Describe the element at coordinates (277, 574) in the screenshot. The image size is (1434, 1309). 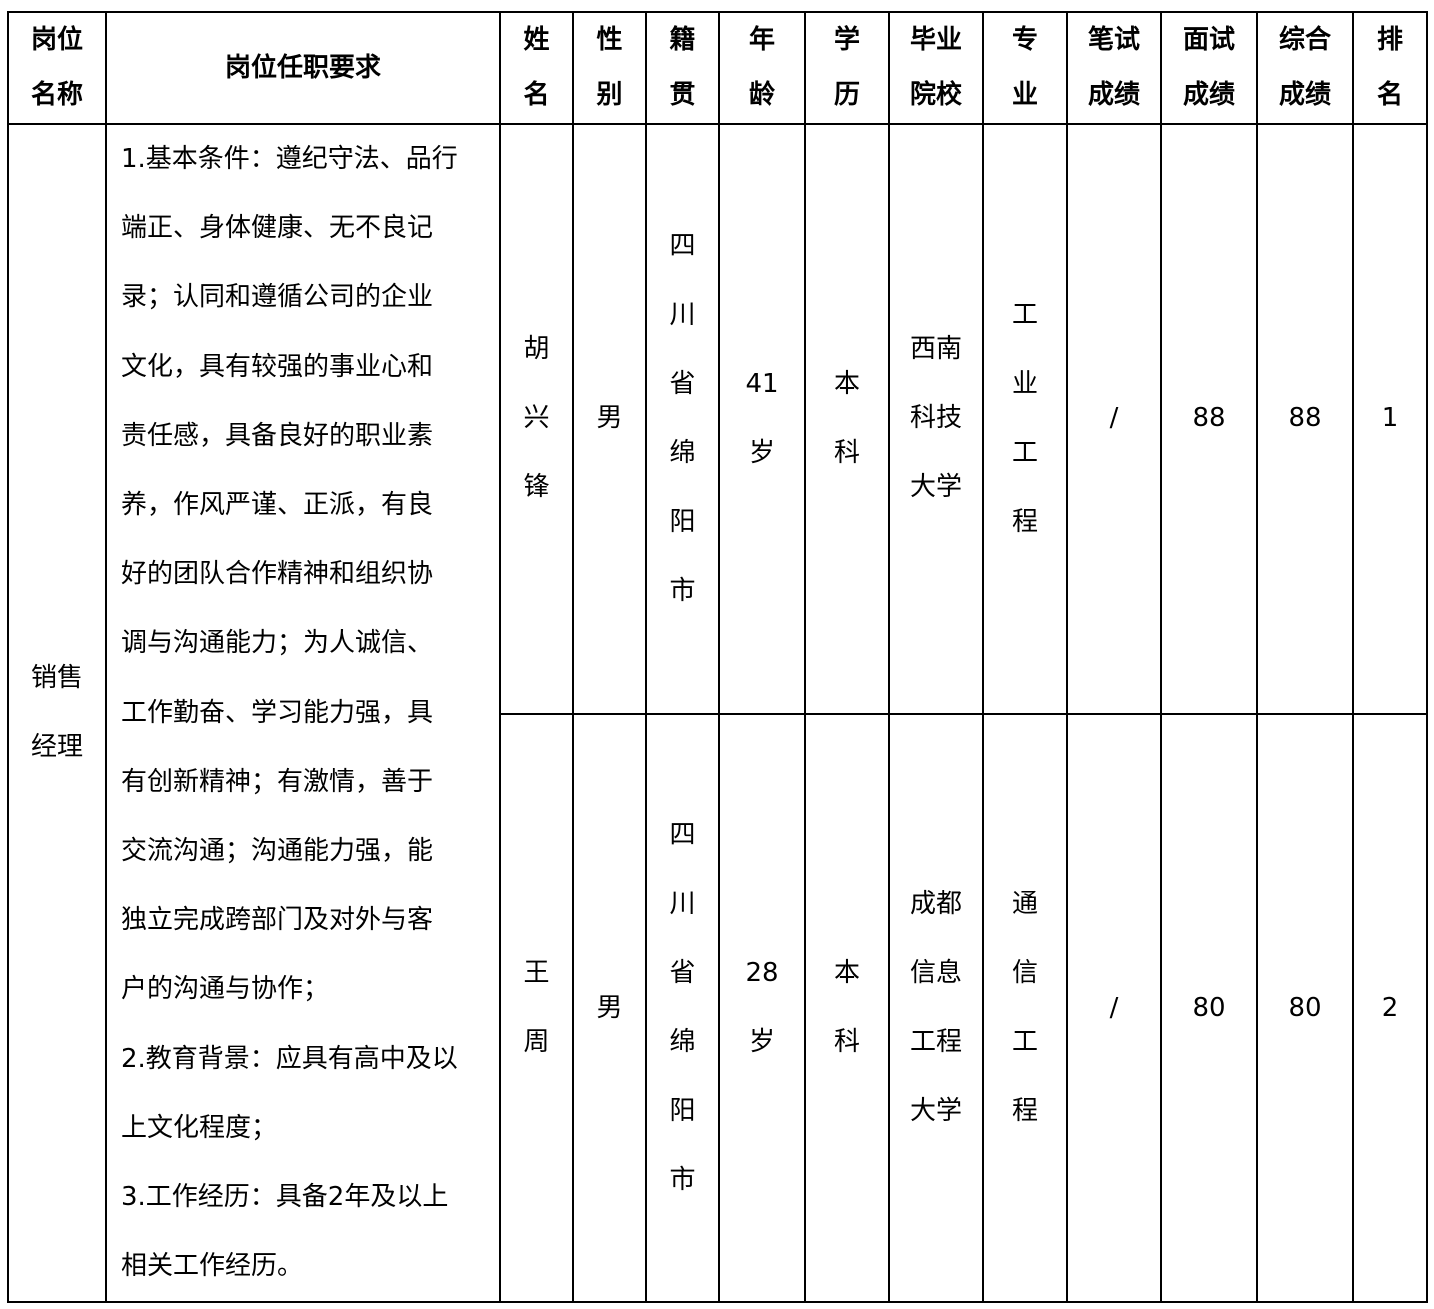
I see `requirement-line: 好的团队合作精神和组织协` at that location.